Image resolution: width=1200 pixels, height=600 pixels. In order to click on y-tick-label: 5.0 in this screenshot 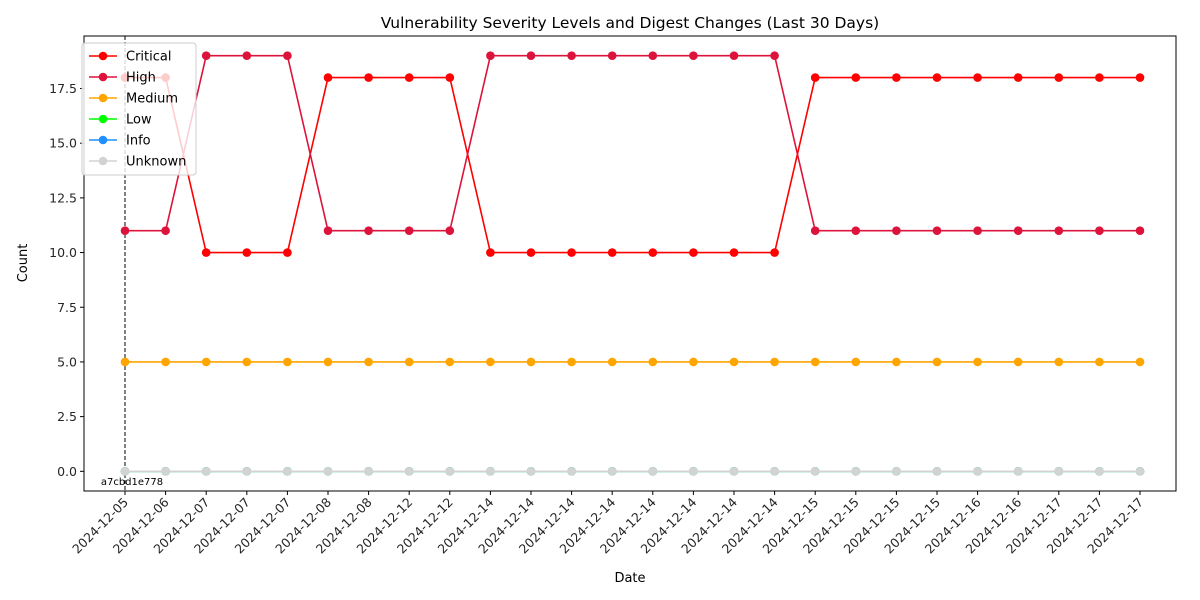, I will do `click(67, 361)`.